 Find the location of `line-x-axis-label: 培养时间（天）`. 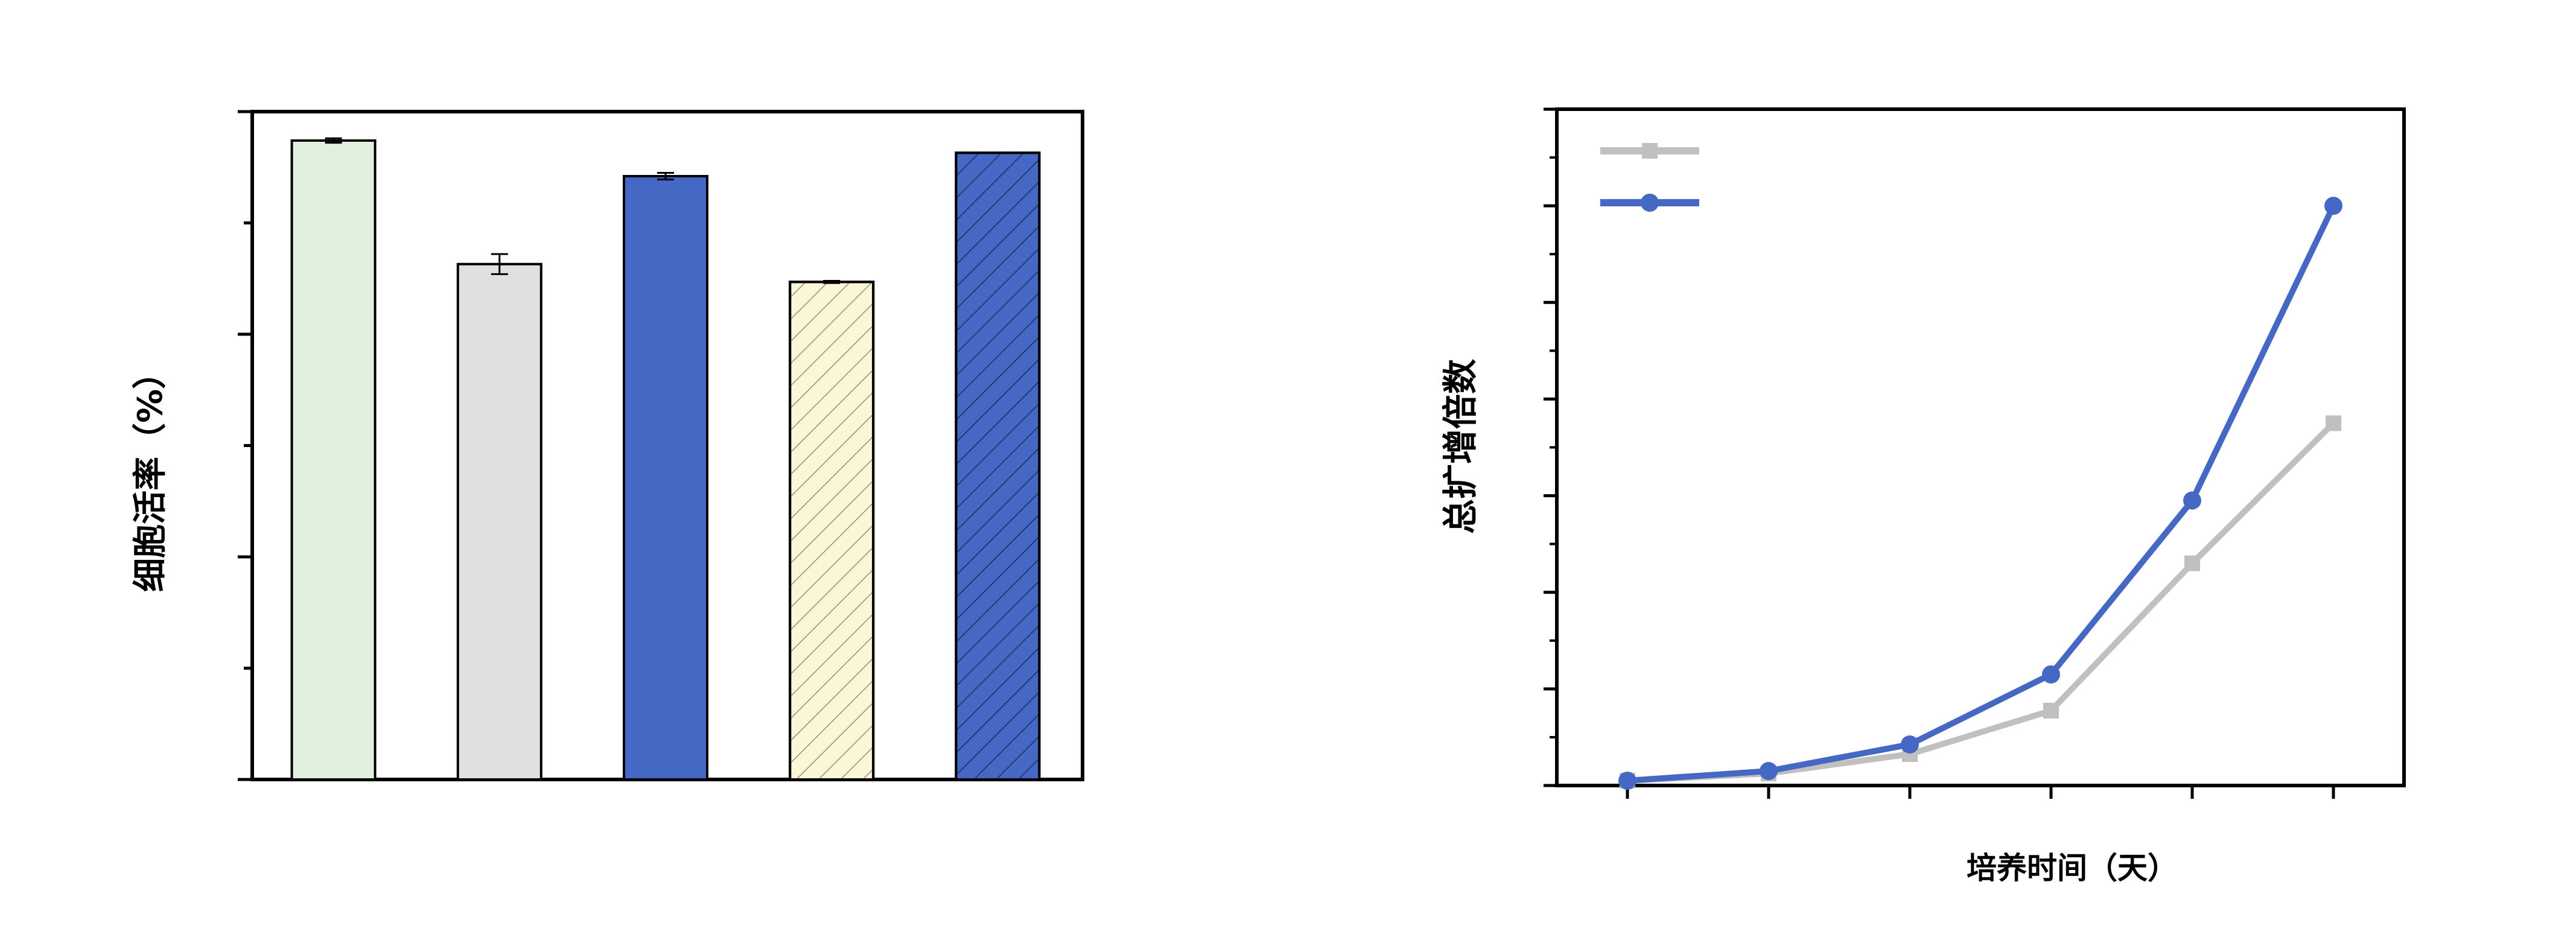

line-x-axis-label: 培养时间（天） is located at coordinates (2072, 868).